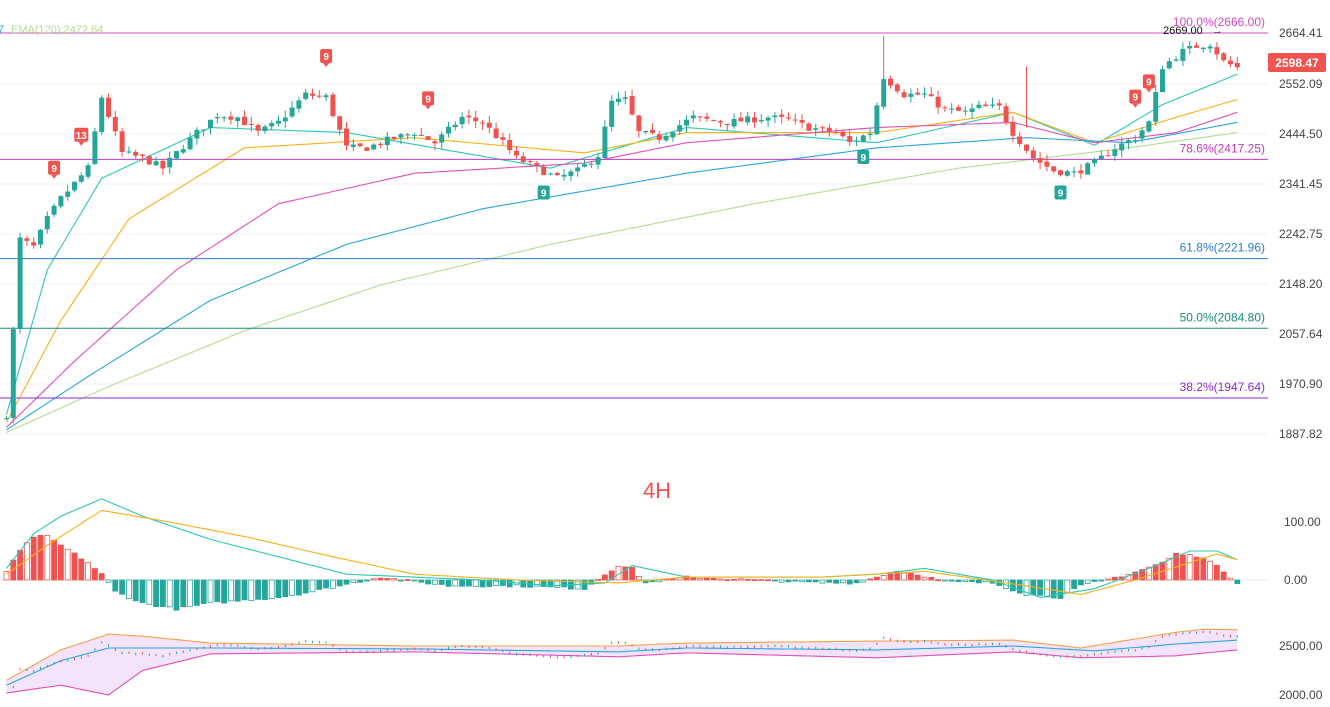 The image size is (1330, 707). What do you see at coordinates (1183, 31) in the screenshot?
I see `high-marker: 2669.00` at bounding box center [1183, 31].